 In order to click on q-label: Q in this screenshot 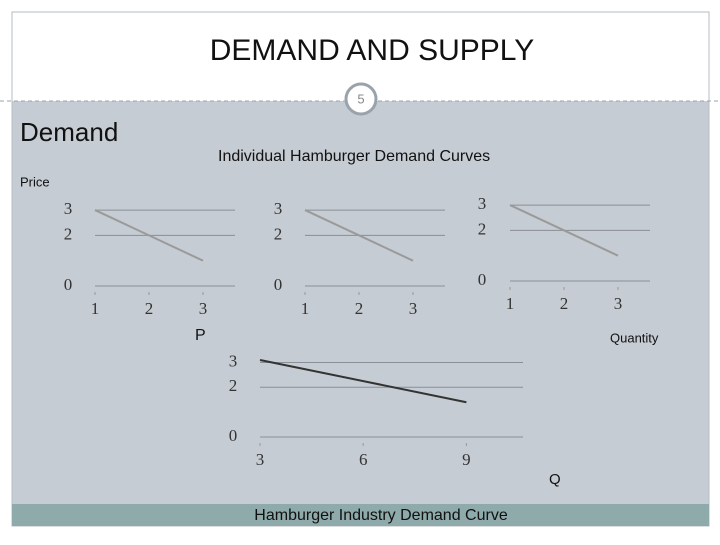, I will do `click(555, 479)`.